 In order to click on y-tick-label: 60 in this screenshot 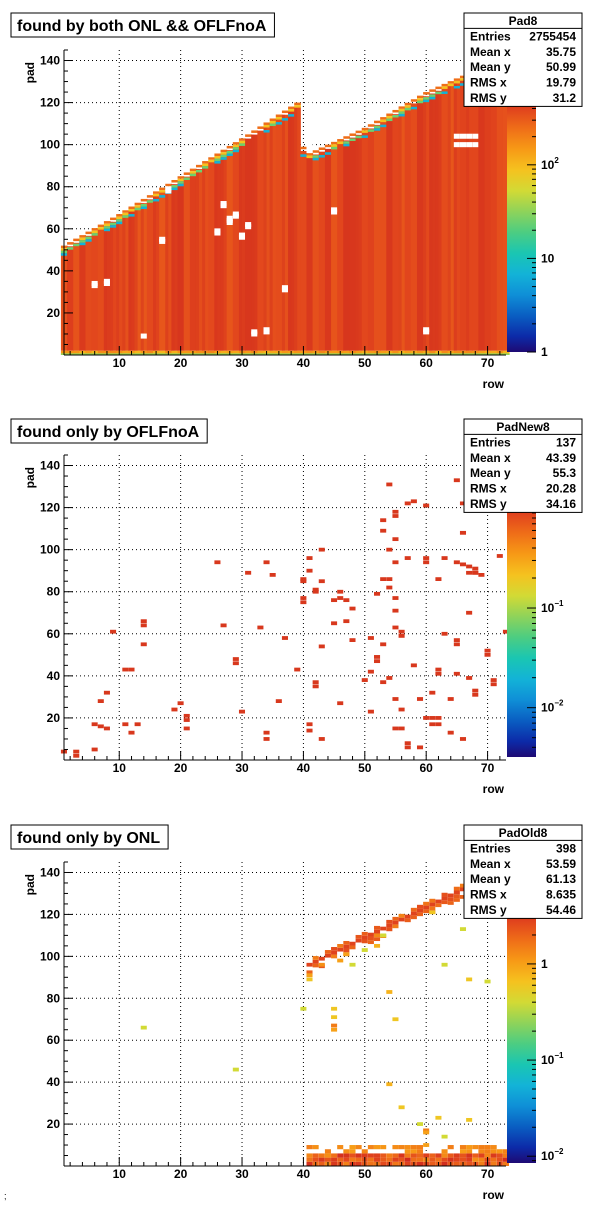, I will do `click(54, 634)`.